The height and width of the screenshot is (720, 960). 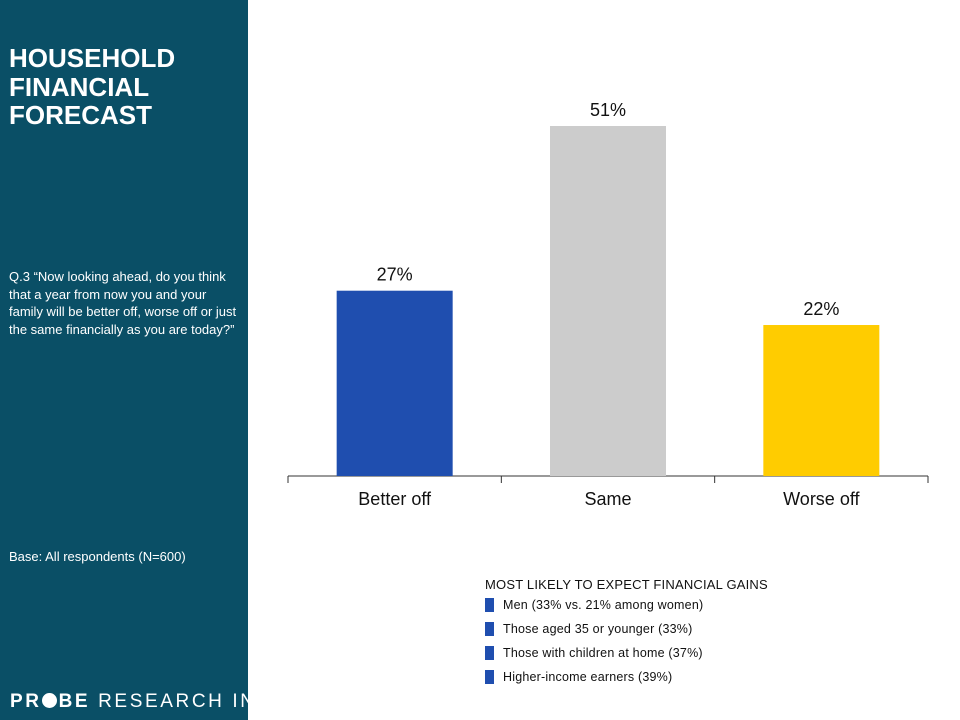 I want to click on logo-text-research: RESEARCH INC., so click(x=185, y=701).